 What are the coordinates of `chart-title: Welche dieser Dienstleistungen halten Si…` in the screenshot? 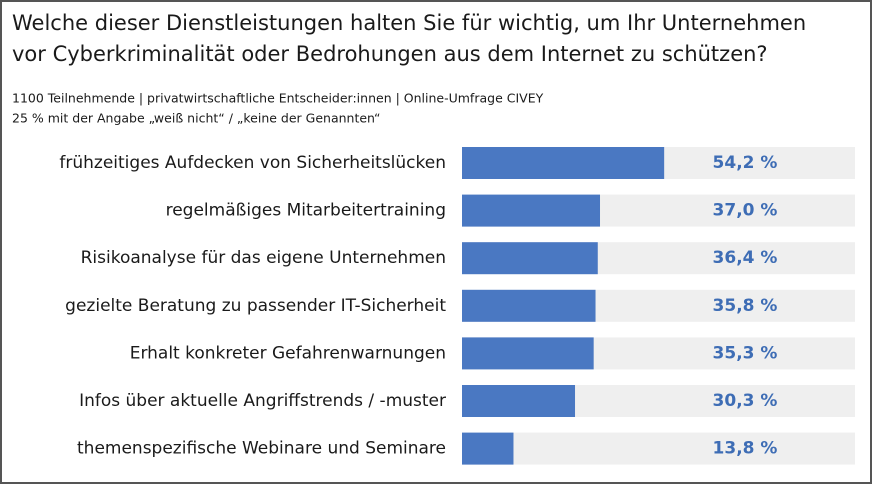 It's located at (409, 23).